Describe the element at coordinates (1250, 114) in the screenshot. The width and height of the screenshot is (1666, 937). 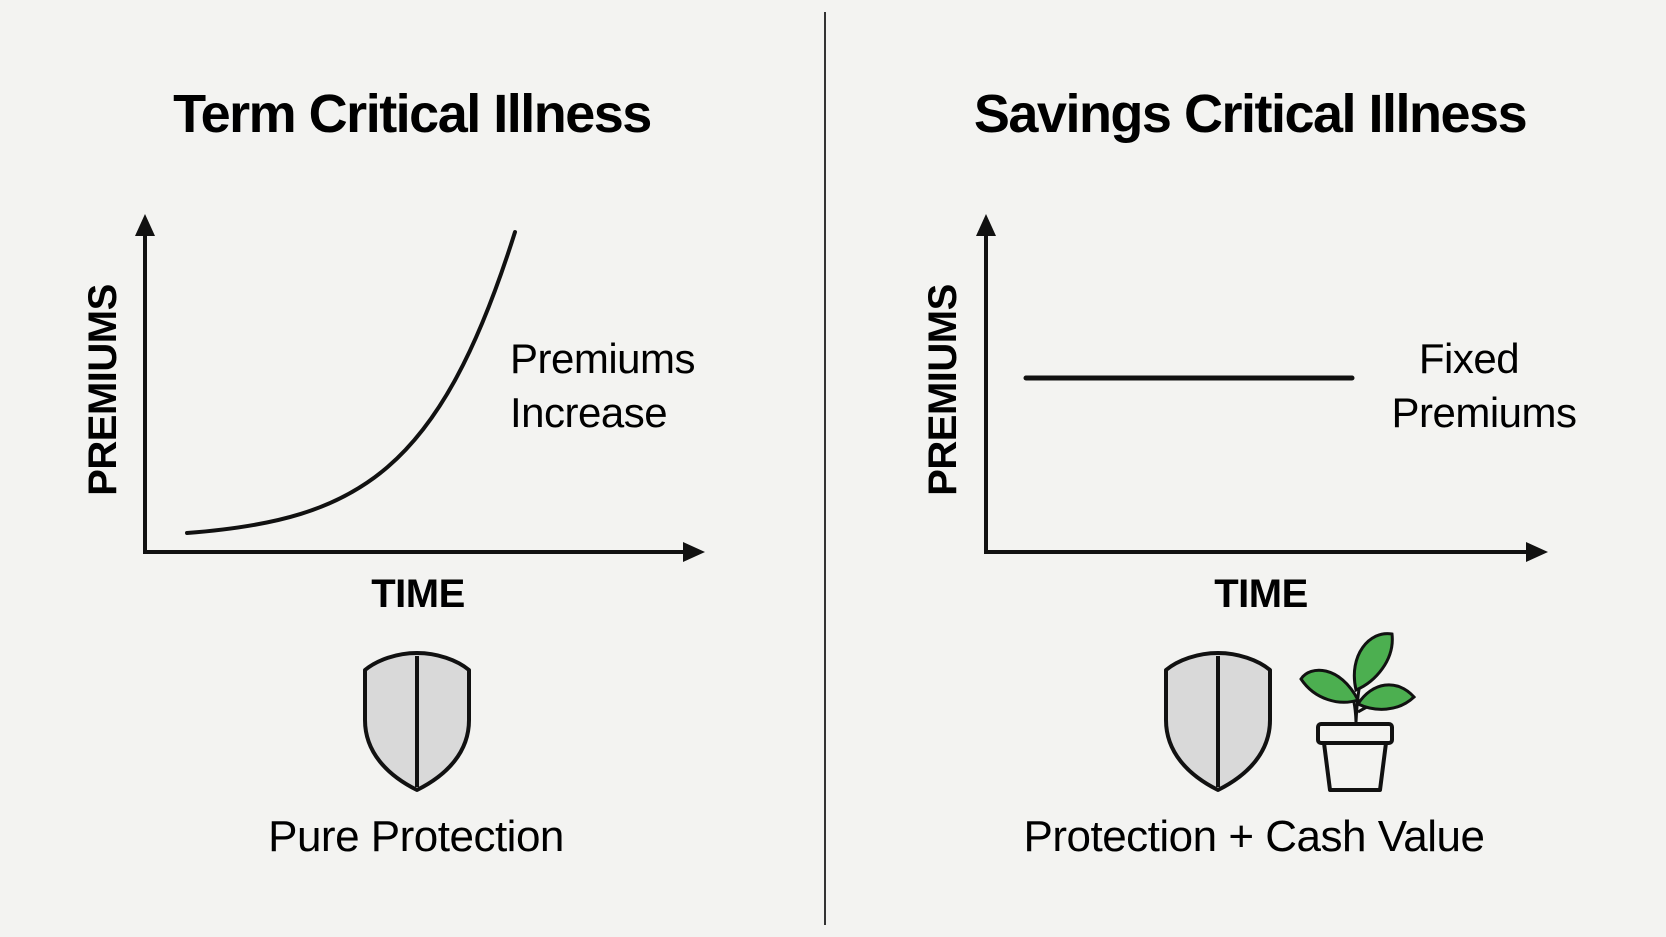
I see `savings-panel-title: Savings Critical Illness` at that location.